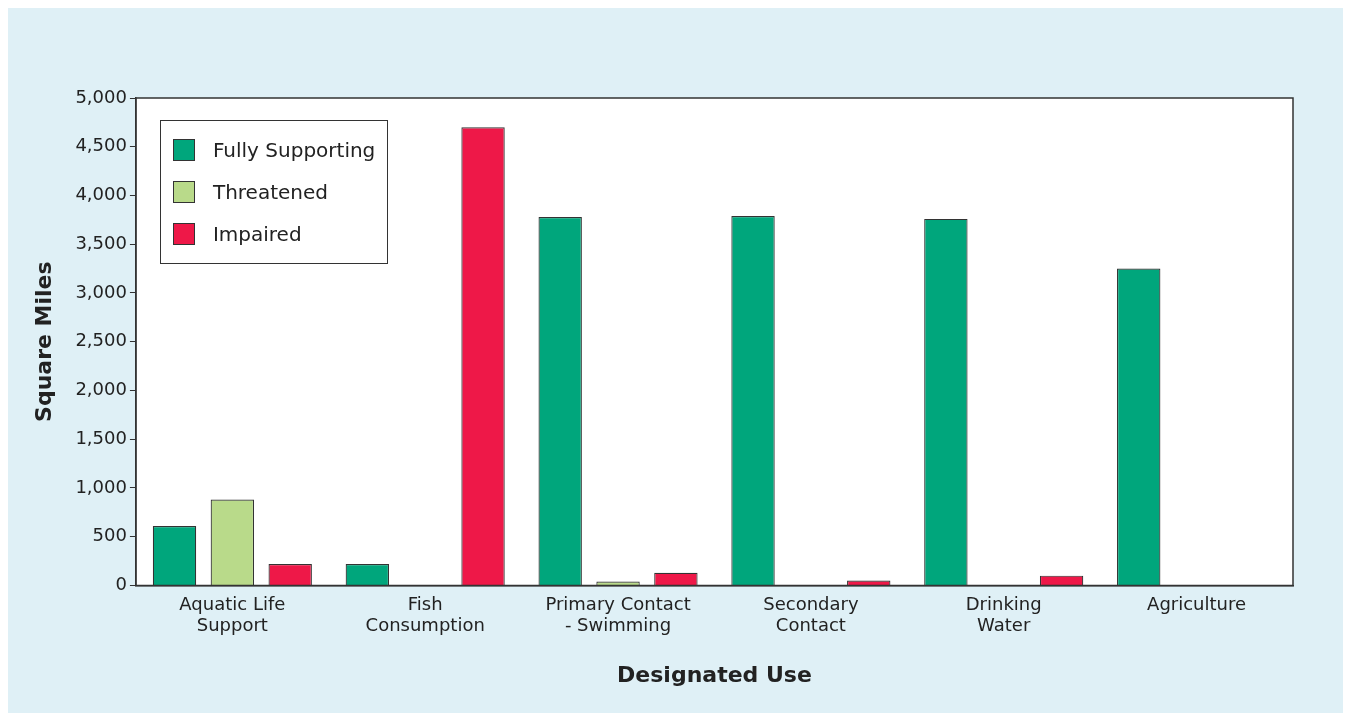 This screenshot has height=721, width=1351. Describe the element at coordinates (1003, 614) in the screenshot. I see `x-tick-label: Drinking Water` at that location.